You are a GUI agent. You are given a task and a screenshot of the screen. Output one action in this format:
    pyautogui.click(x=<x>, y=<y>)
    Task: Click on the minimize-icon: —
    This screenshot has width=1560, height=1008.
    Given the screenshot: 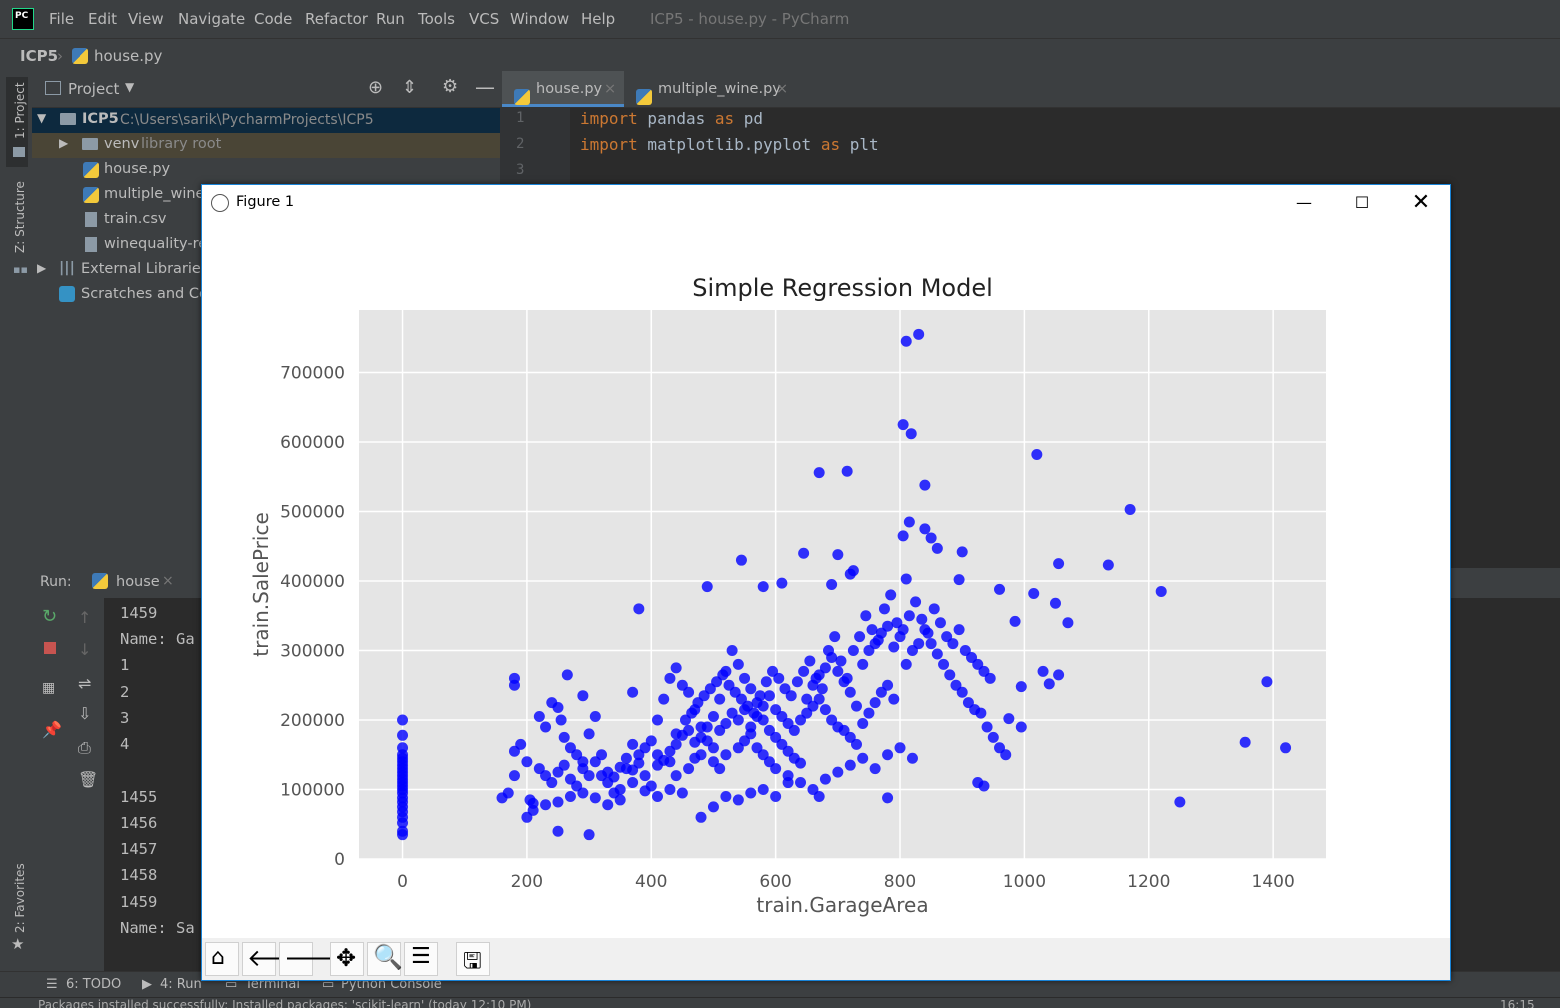 What is the action you would take?
    pyautogui.click(x=1304, y=202)
    